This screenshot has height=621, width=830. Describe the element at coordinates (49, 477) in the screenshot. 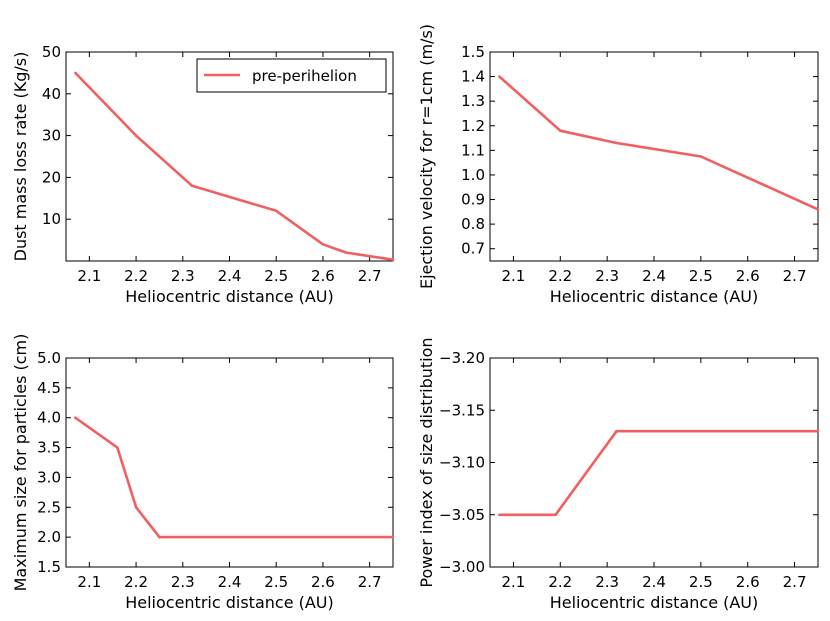

I see `y-tick-label: 3.0` at that location.